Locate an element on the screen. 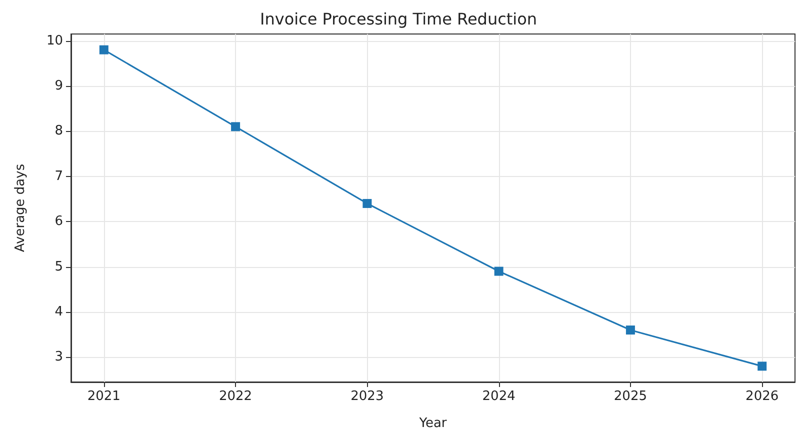  y-tick-label: 10 is located at coordinates (54, 40).